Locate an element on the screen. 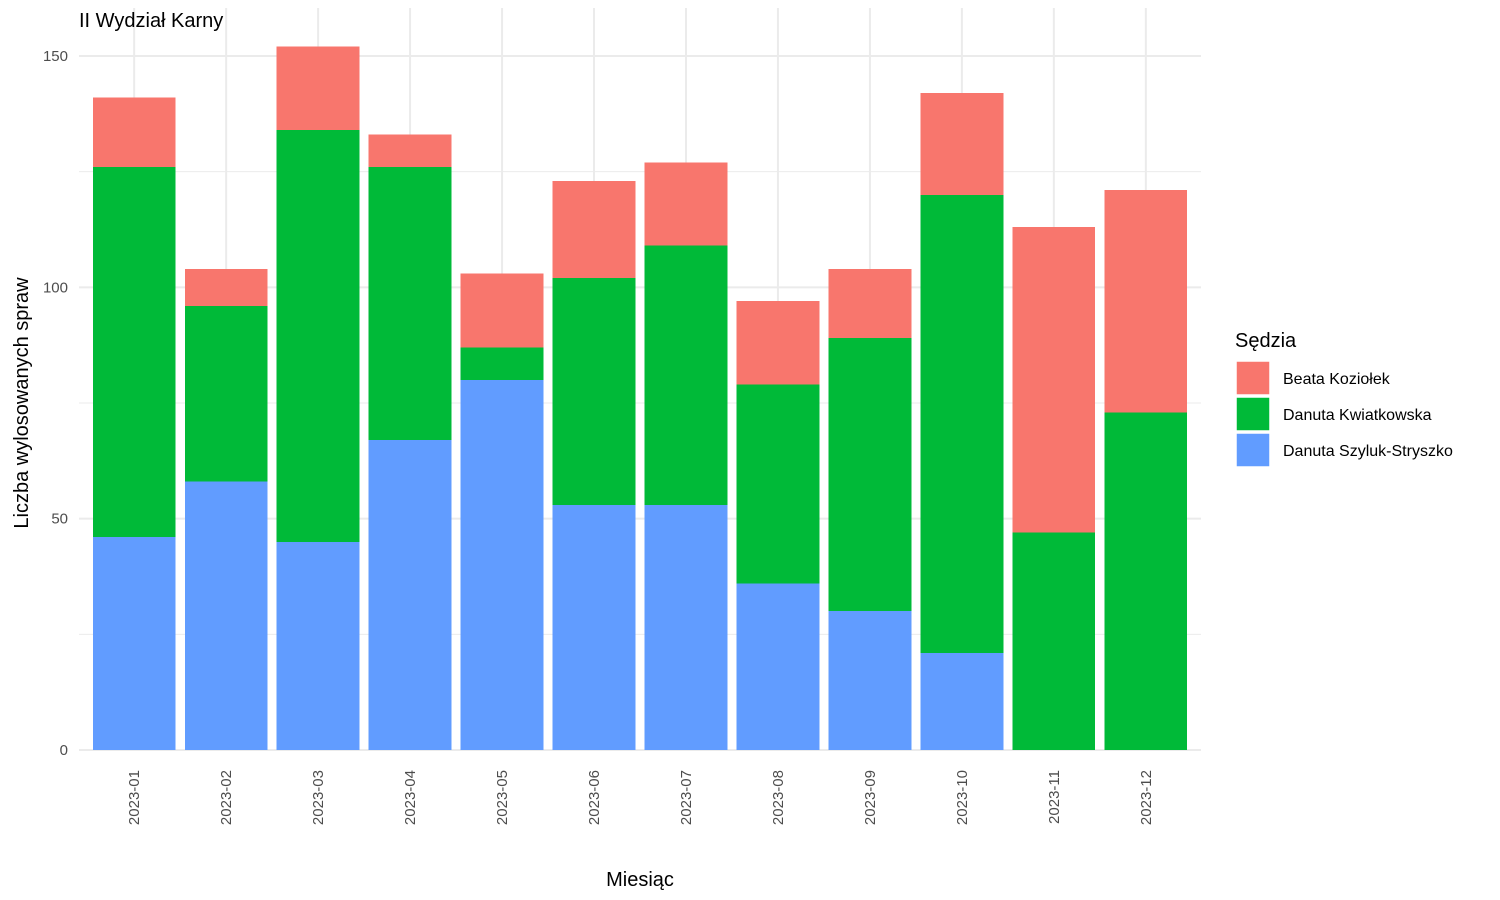  x-tick-label: 2023-12 is located at coordinates (1146, 797).